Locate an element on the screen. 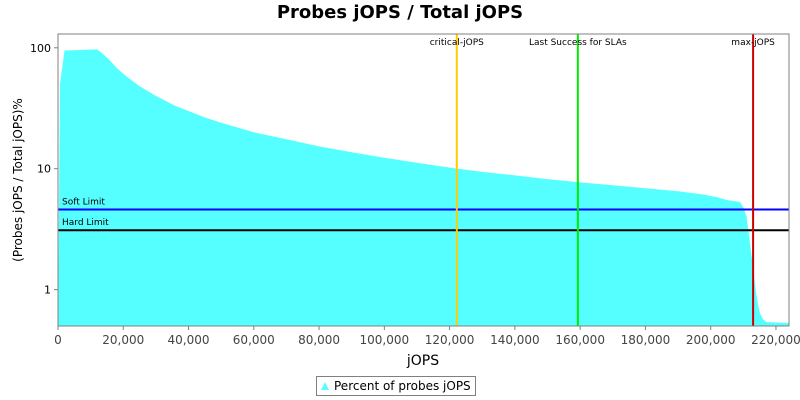  legend-label: Percent of probes jOPS is located at coordinates (402, 386).